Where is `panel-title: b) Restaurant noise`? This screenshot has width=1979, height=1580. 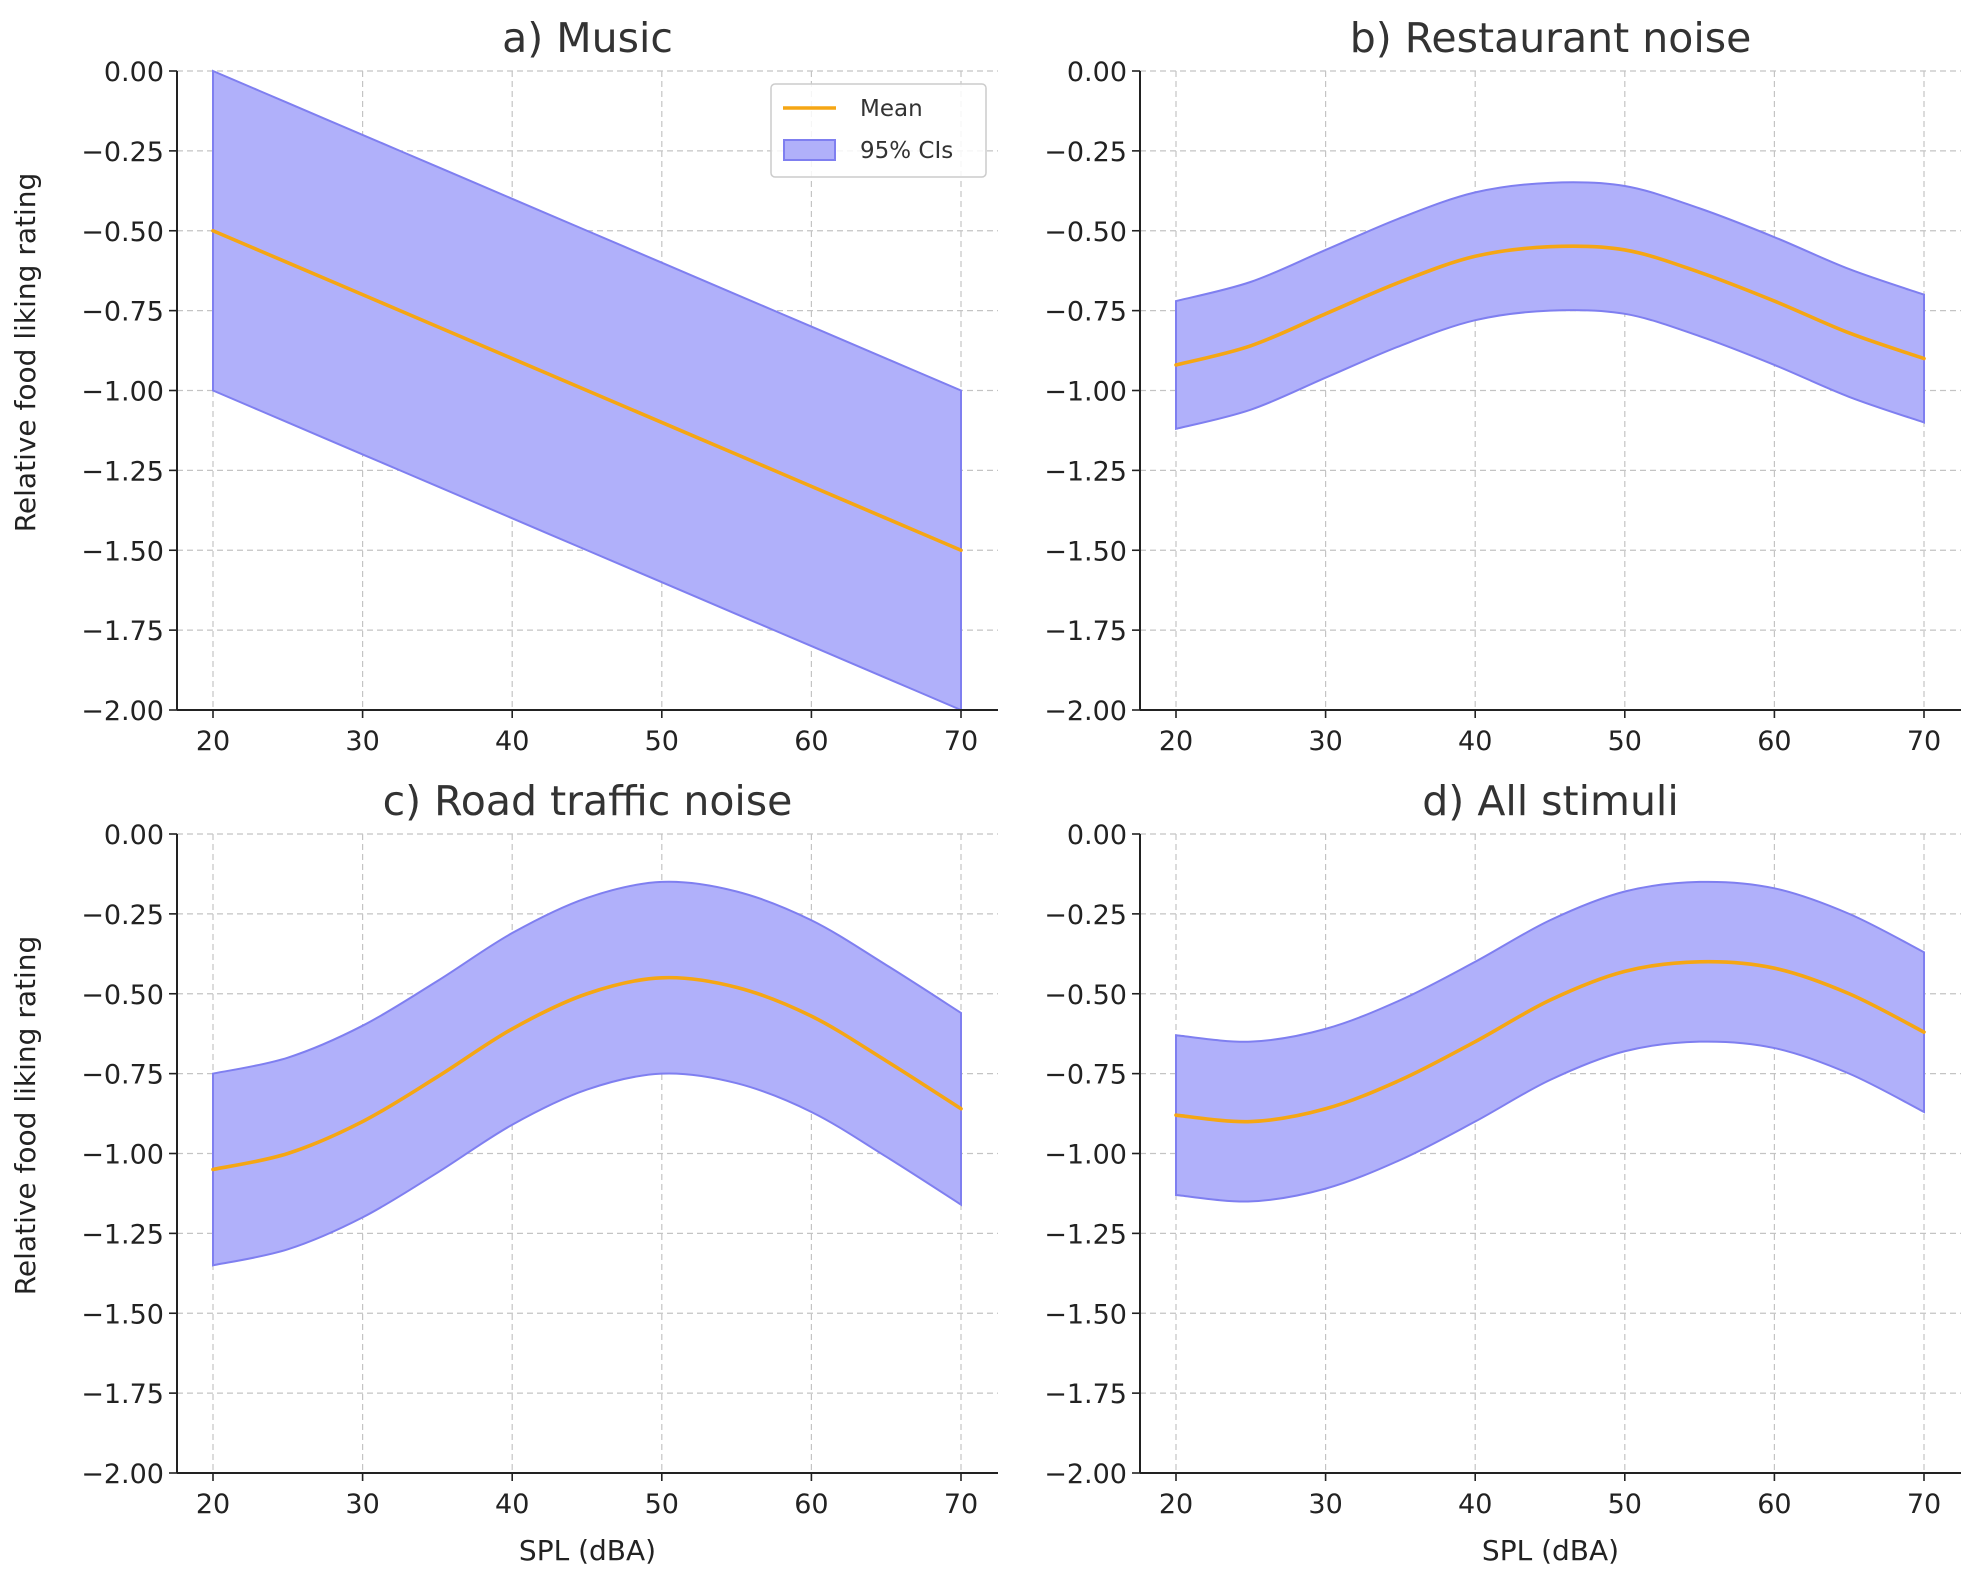 panel-title: b) Restaurant noise is located at coordinates (1551, 38).